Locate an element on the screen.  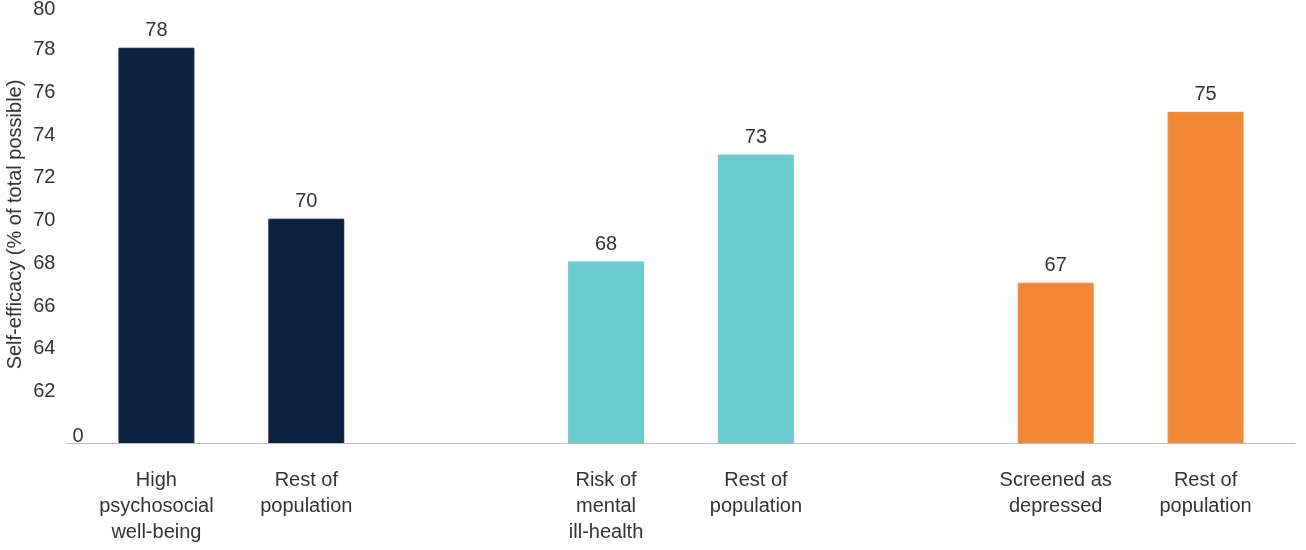
data-label: 78 is located at coordinates (156, 29).